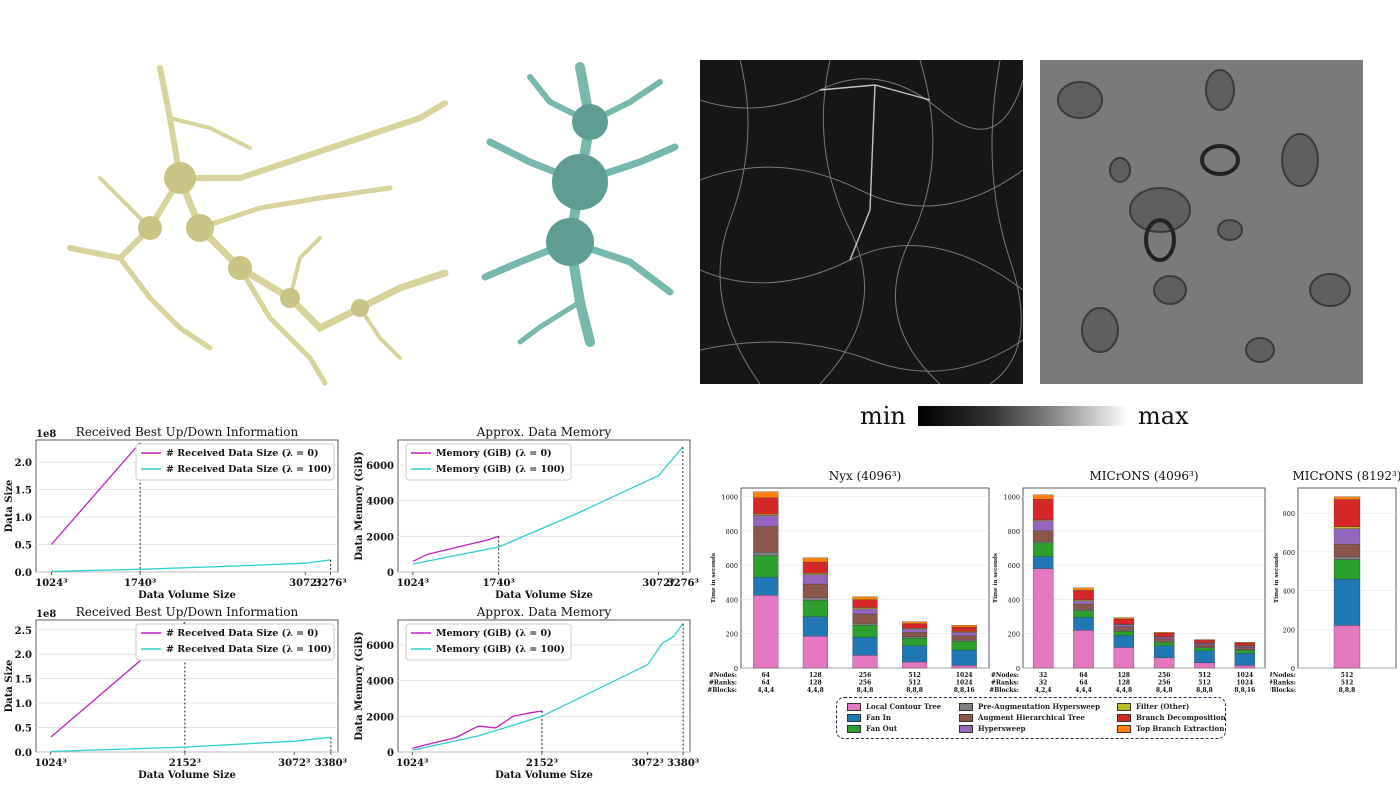 This screenshot has width=1400, height=788. What do you see at coordinates (499, 583) in the screenshot?
I see `x-tick-label: 1740³` at bounding box center [499, 583].